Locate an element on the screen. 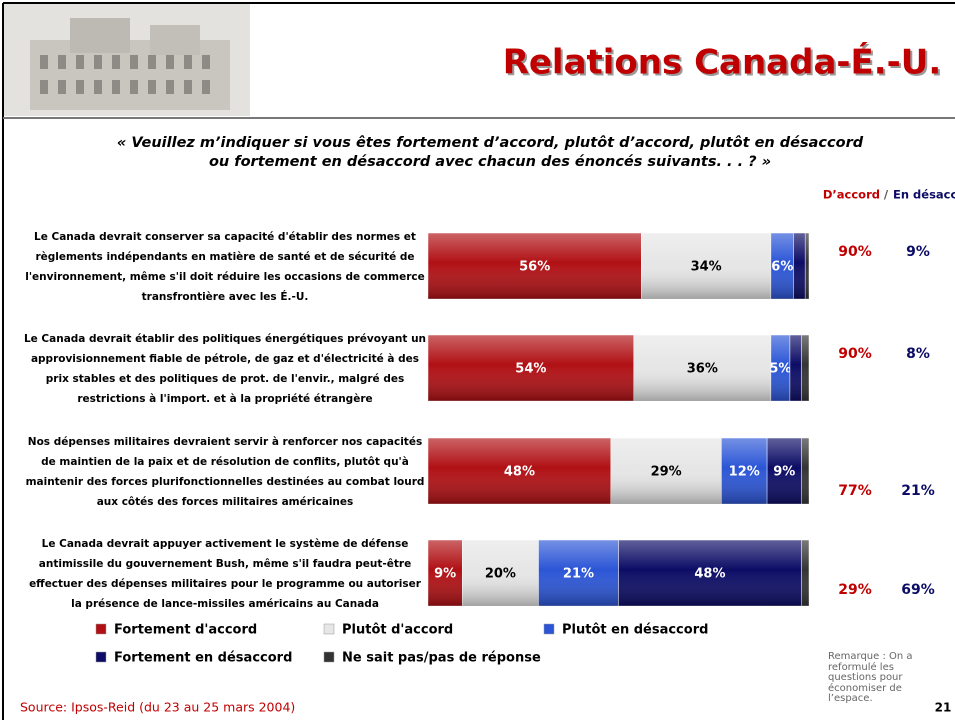 The width and height of the screenshot is (955, 720). data-label: 34% is located at coordinates (706, 267).